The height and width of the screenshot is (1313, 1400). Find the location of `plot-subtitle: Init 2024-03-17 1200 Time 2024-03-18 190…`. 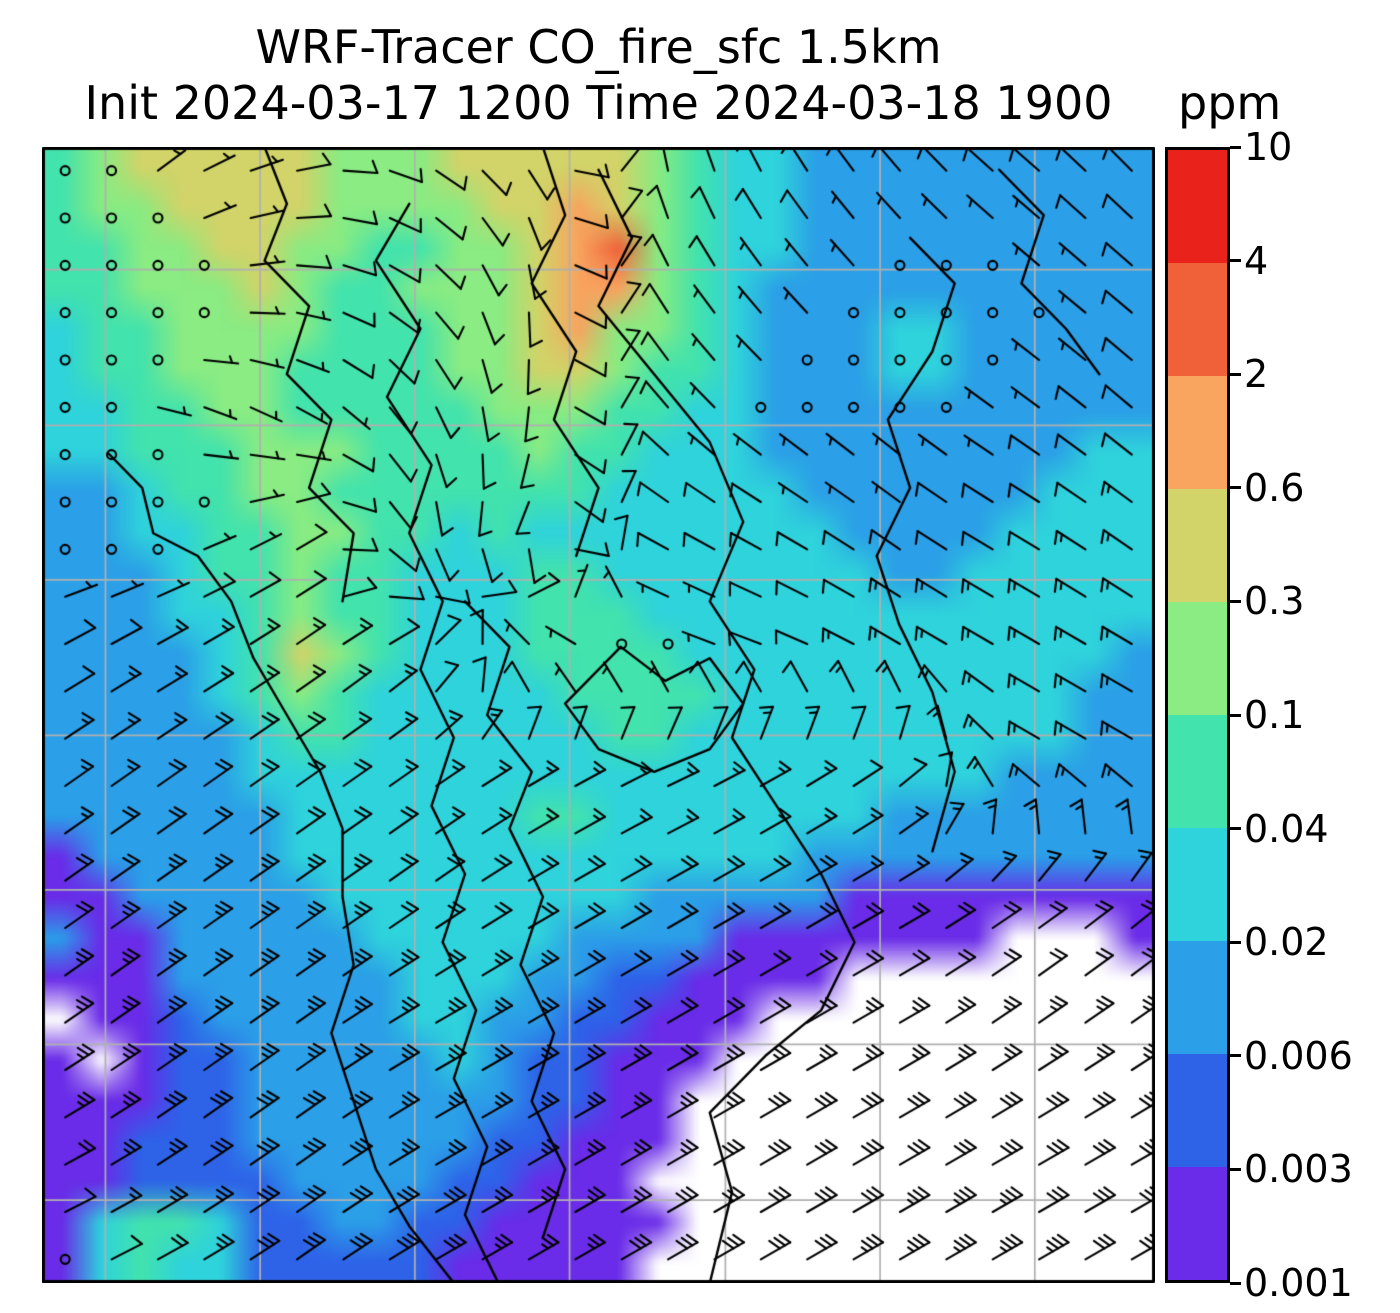

plot-subtitle: Init 2024-03-17 1200 Time 2024-03-18 190… is located at coordinates (598, 103).